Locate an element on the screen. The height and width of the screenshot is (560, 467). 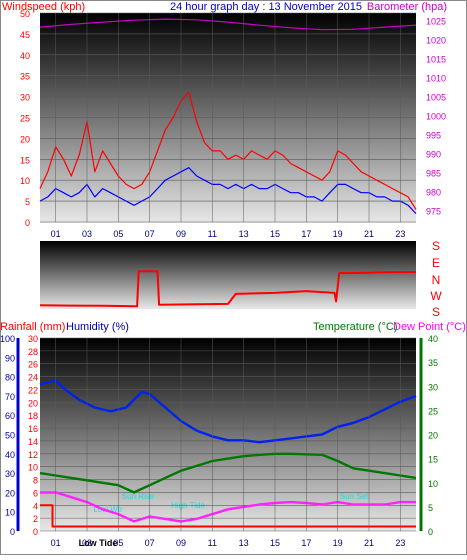
x-tick-label: 09 is located at coordinates (181, 234).